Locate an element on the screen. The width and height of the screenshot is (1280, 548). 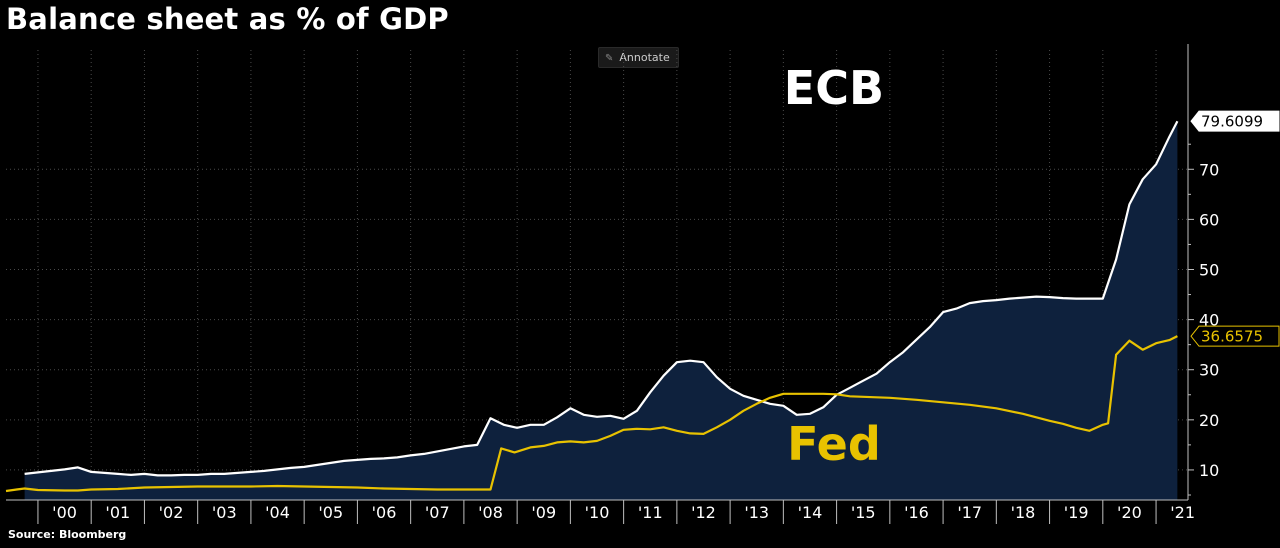
fed-last-value: 36.6575 is located at coordinates (1232, 337).